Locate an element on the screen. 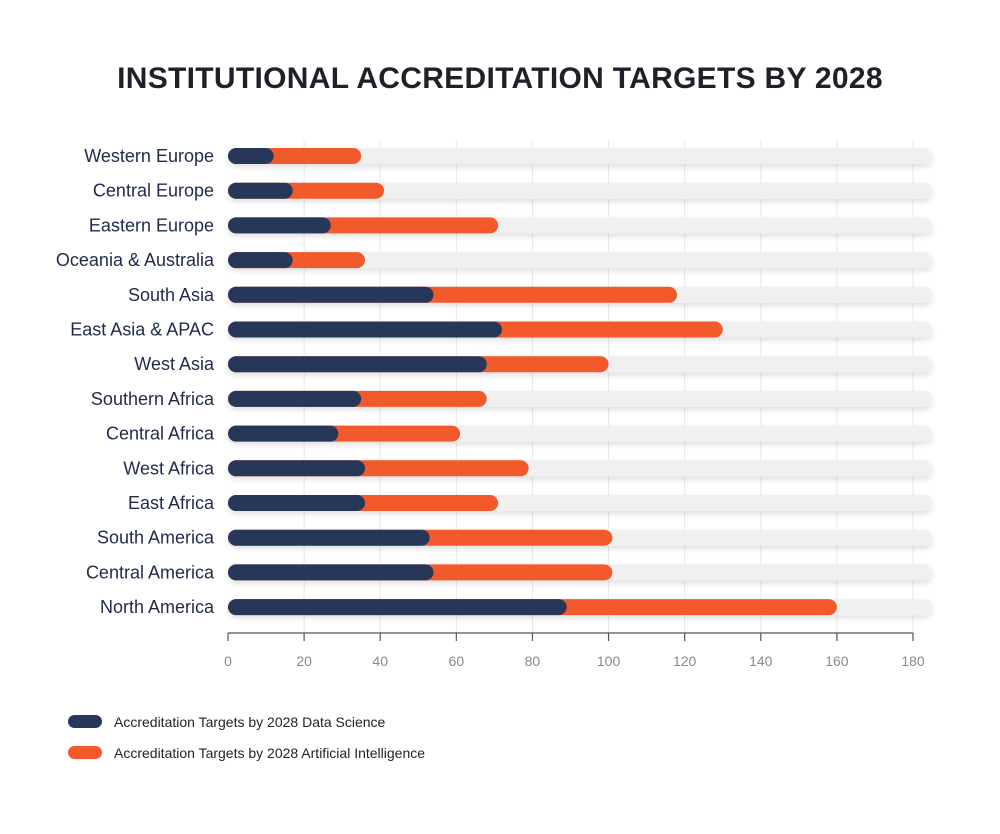  x-tick-label-0: 0 is located at coordinates (228, 661).